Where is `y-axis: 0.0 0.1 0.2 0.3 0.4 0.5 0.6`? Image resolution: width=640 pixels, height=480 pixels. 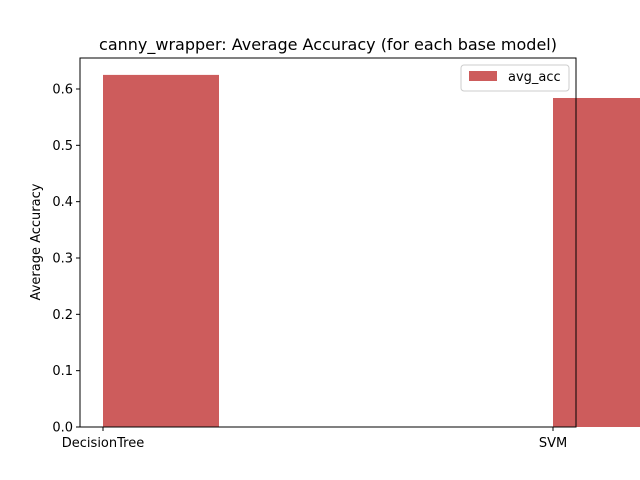
y-axis: 0.0 0.1 0.2 0.3 0.4 0.5 0.6 is located at coordinates (66, 259).